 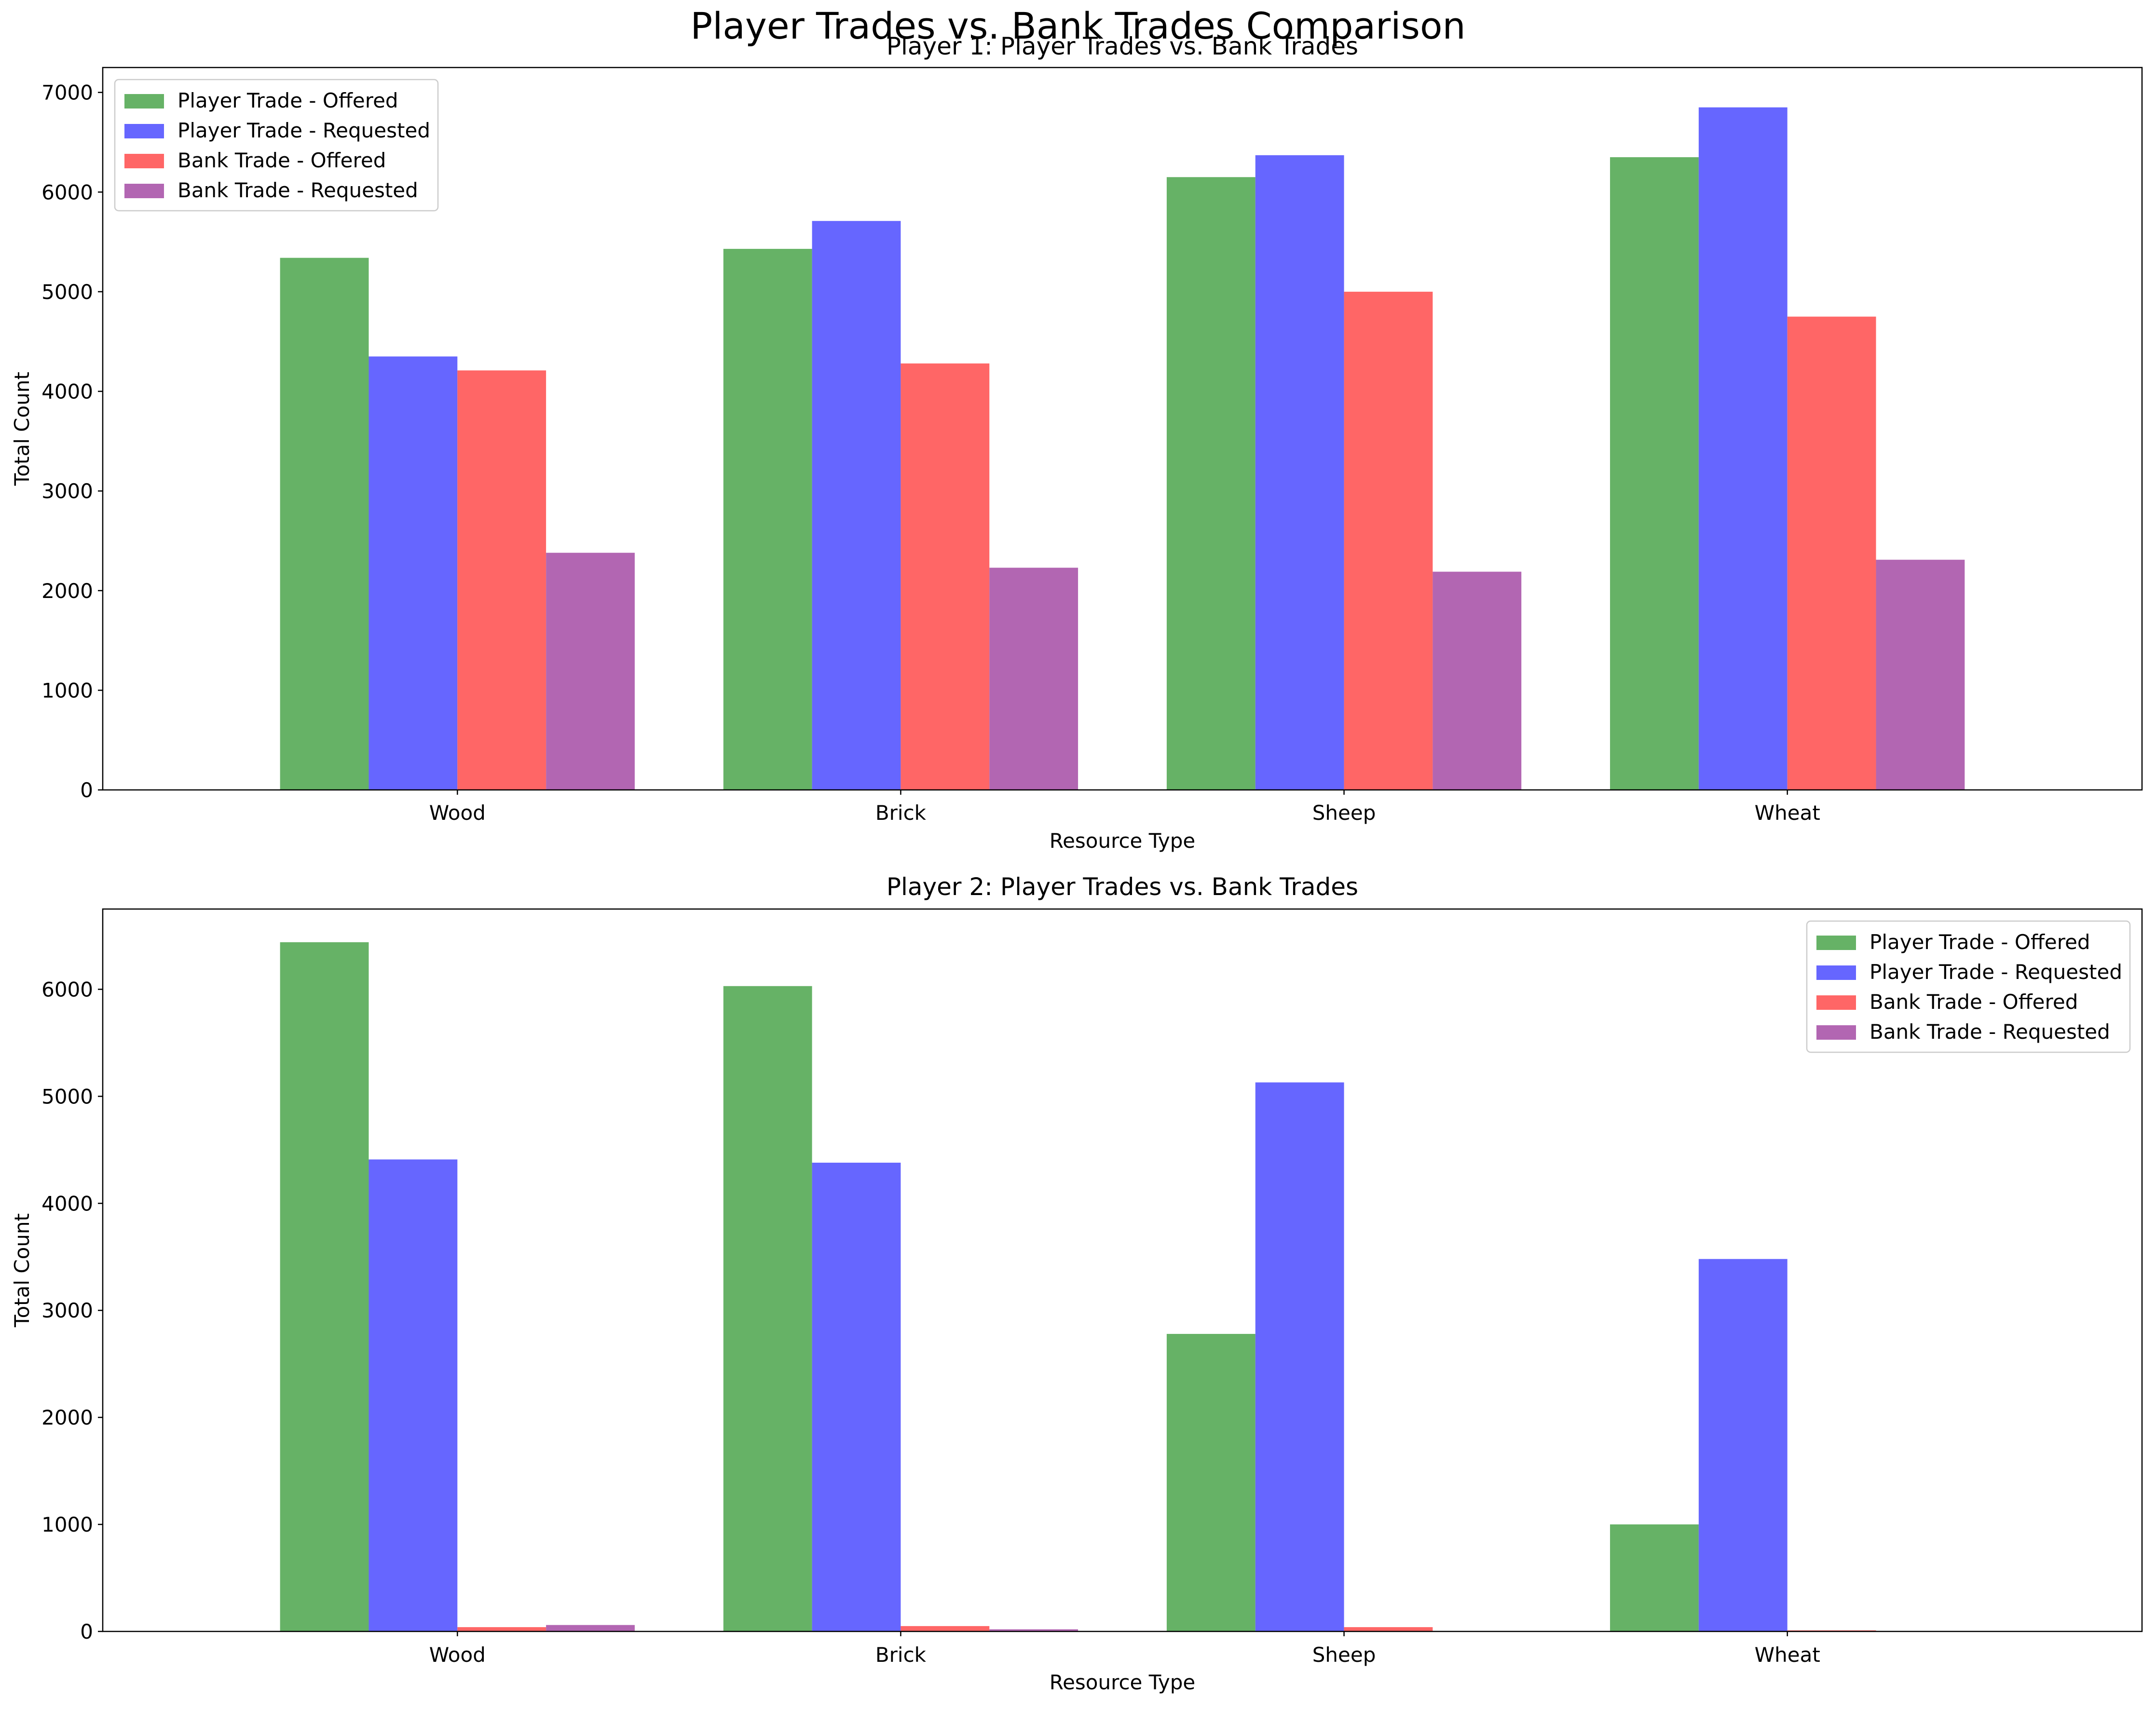 I want to click on y-tick-label: 7000, so click(x=67, y=93).